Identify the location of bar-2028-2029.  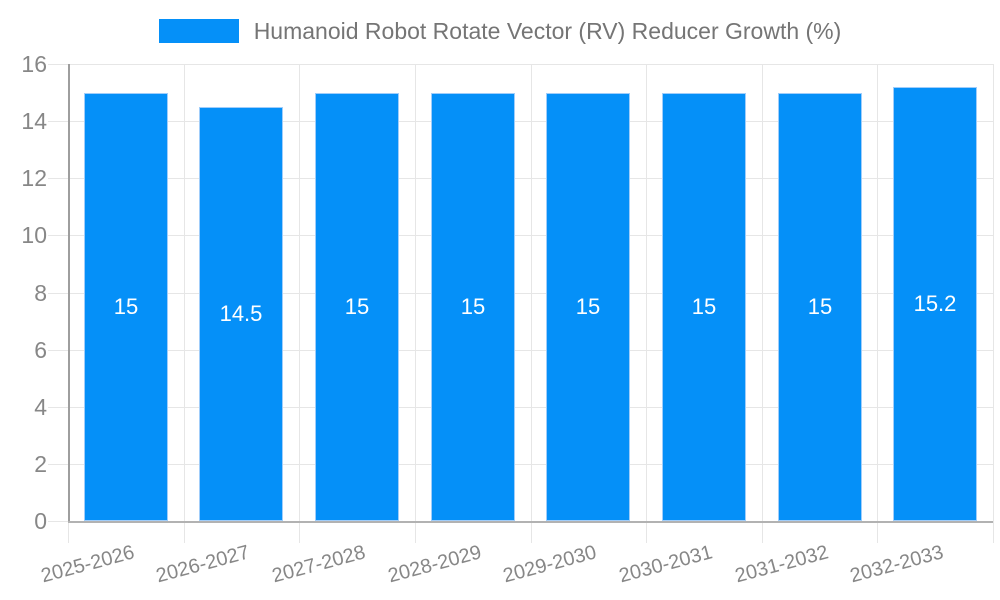
(473, 307).